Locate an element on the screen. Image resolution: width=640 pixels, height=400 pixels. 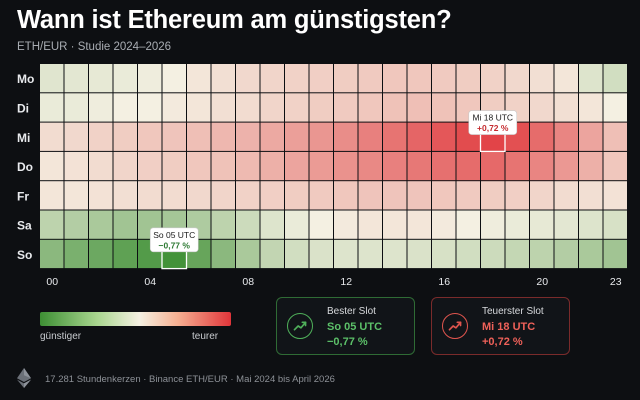
row-labels: Mo Di Mi Do Fr Sa So is located at coordinates (25, 167).